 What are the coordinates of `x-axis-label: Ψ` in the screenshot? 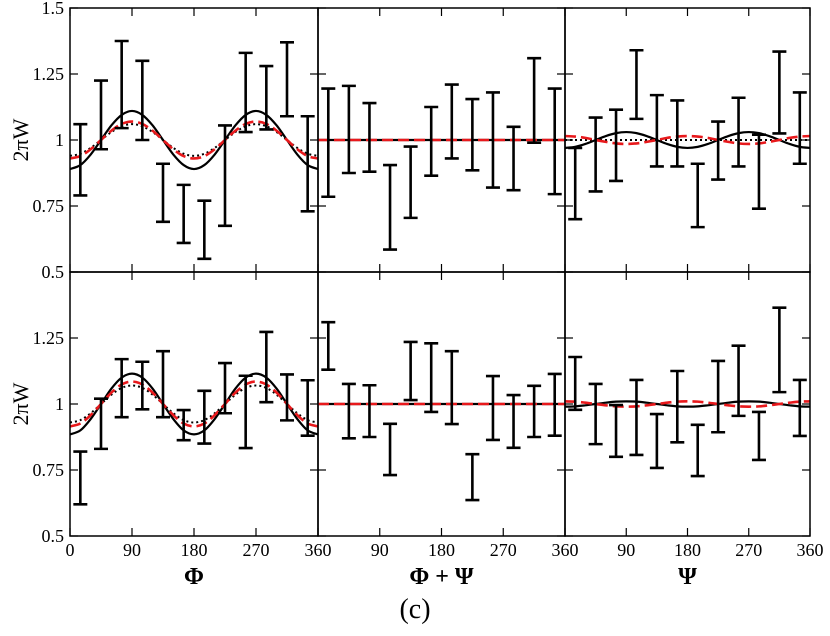 It's located at (687, 577).